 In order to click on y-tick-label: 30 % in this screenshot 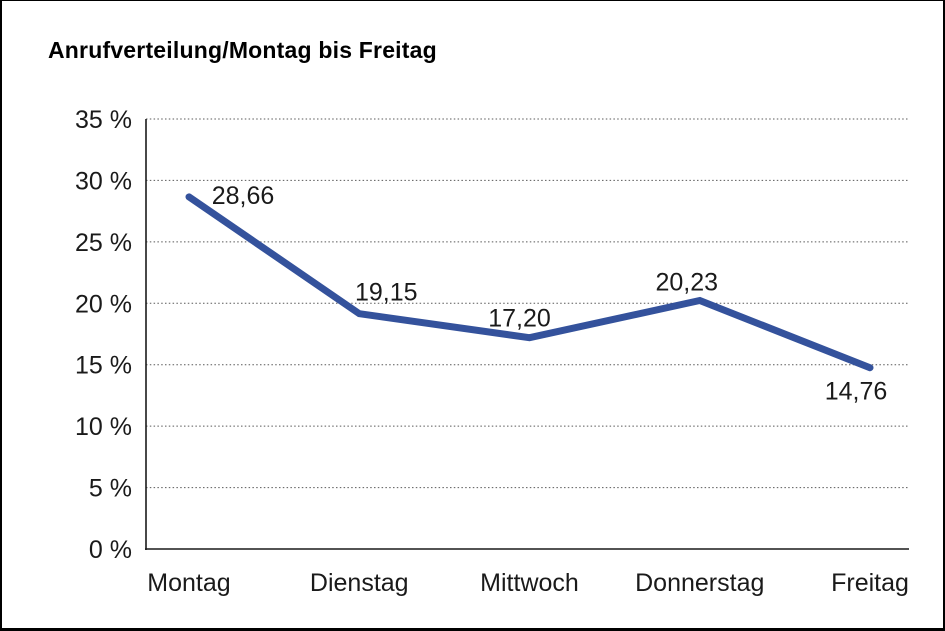, I will do `click(103, 181)`.